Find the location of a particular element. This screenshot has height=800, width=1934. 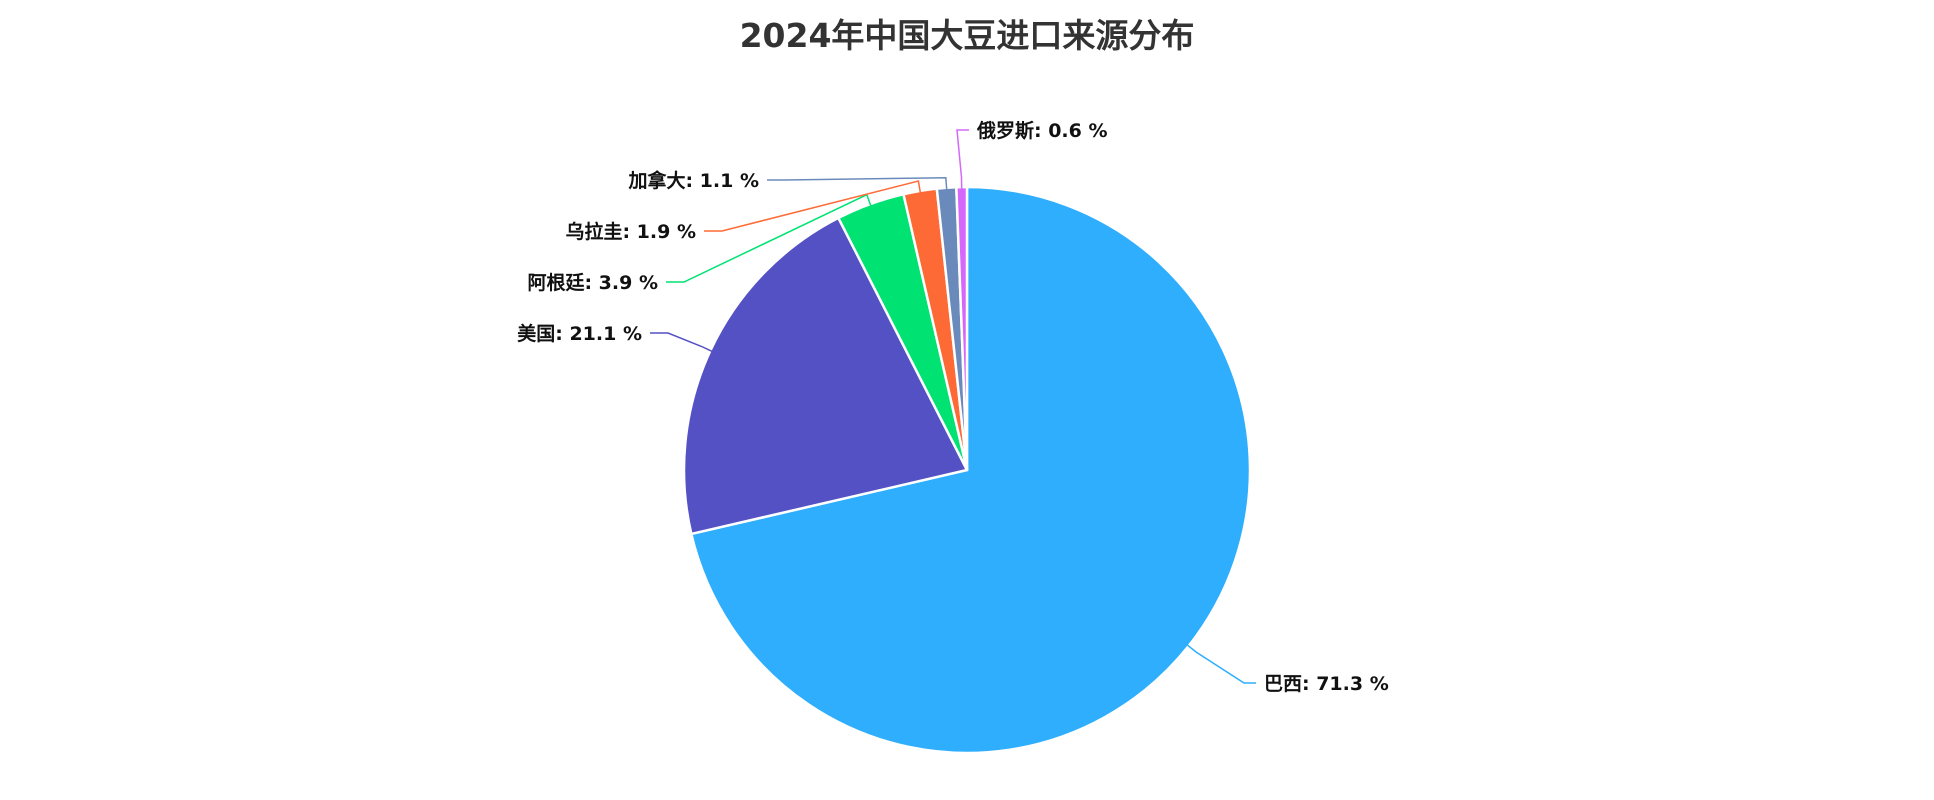

chart-title: 2024年中国大豆进口来源分布 is located at coordinates (967, 35).